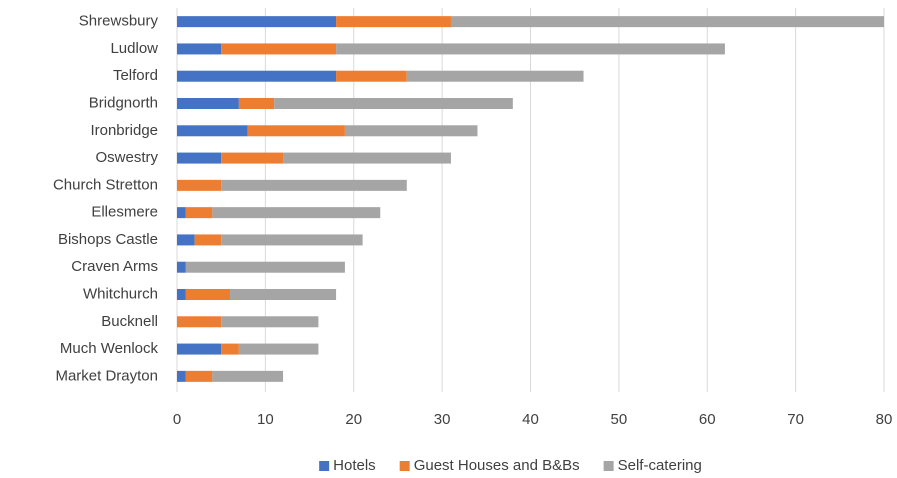  I want to click on x-tick-label: 60, so click(707, 419).